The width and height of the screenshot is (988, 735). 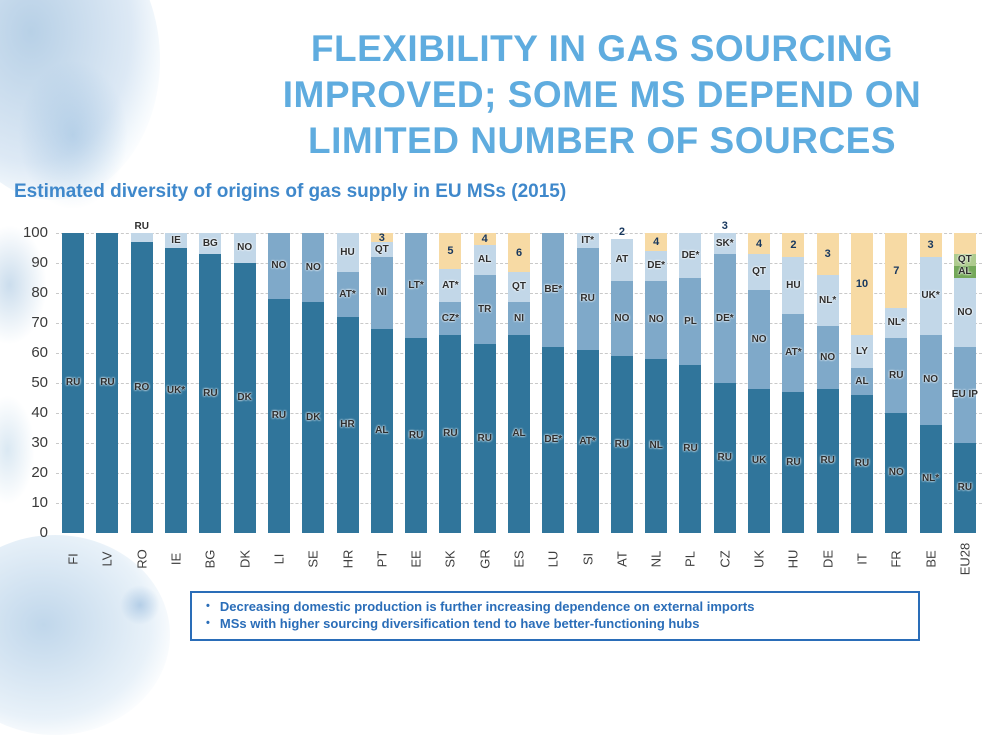 I want to click on bar-IT: 10 LY AL RU, so click(x=861, y=383).